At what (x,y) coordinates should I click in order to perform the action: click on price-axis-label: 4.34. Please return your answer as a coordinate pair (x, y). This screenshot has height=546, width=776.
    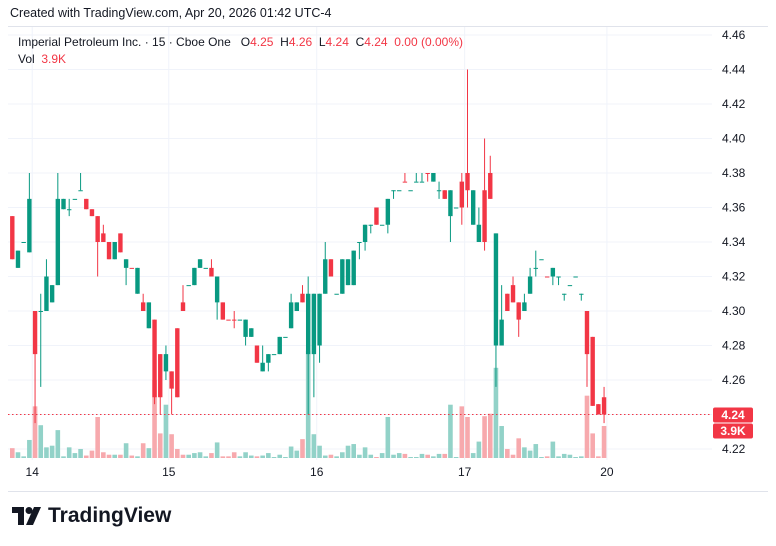
    Looking at the image, I should click on (734, 242).